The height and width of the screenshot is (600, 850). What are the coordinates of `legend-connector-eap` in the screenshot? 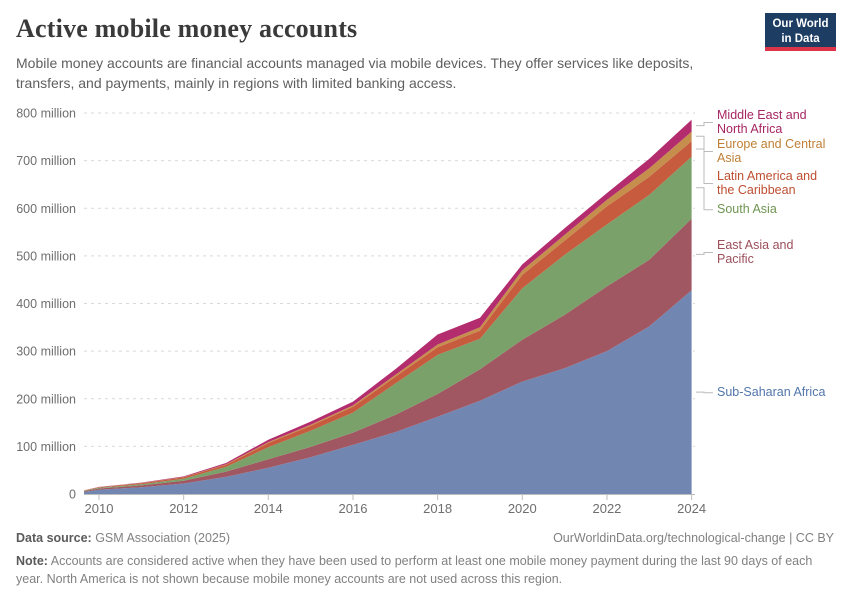 It's located at (704, 253).